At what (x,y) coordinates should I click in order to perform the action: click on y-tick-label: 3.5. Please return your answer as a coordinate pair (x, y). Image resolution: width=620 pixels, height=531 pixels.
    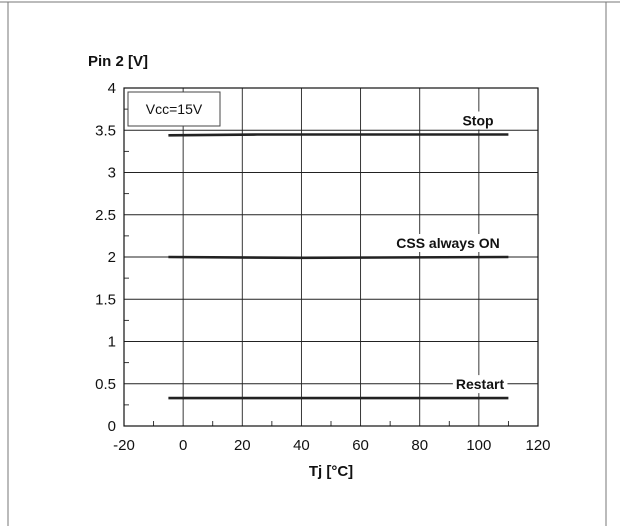
    Looking at the image, I should click on (105, 130).